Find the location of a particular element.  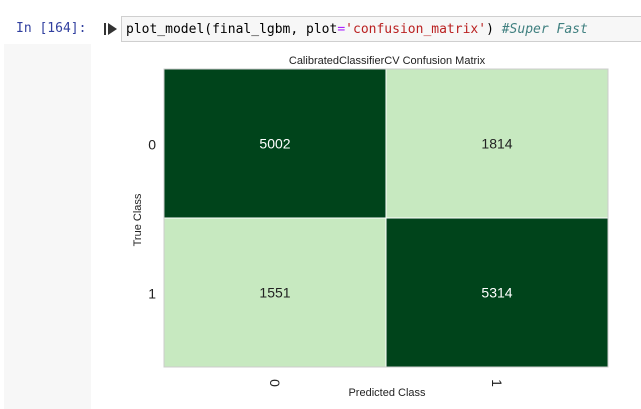

cell-value-0-0: 5002 is located at coordinates (274, 144).